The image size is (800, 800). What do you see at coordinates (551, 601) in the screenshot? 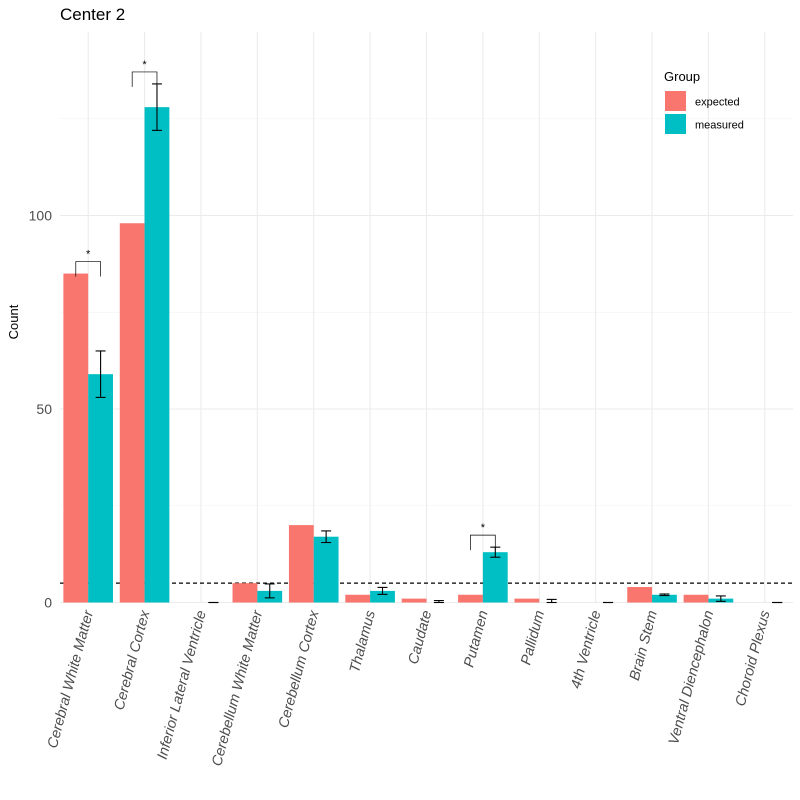
I see `error-bar-pallidum` at bounding box center [551, 601].